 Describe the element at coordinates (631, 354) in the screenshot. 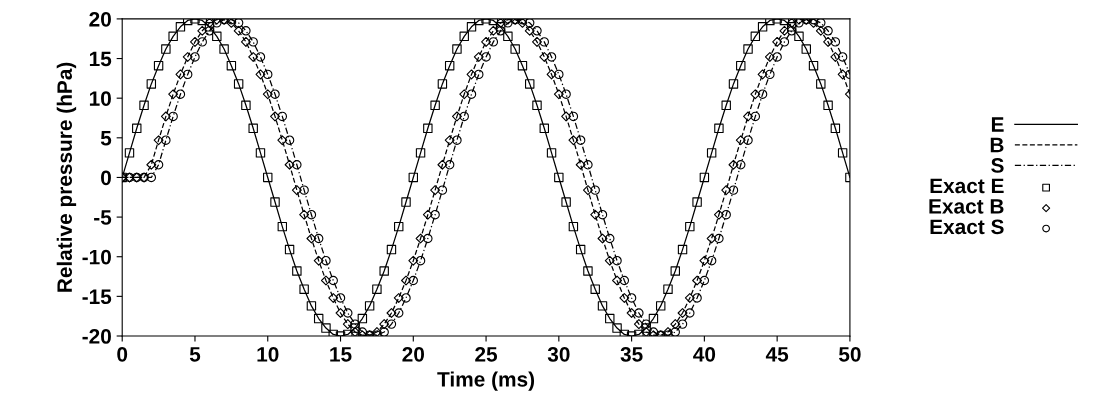

I see `x-tick-label: 35` at that location.